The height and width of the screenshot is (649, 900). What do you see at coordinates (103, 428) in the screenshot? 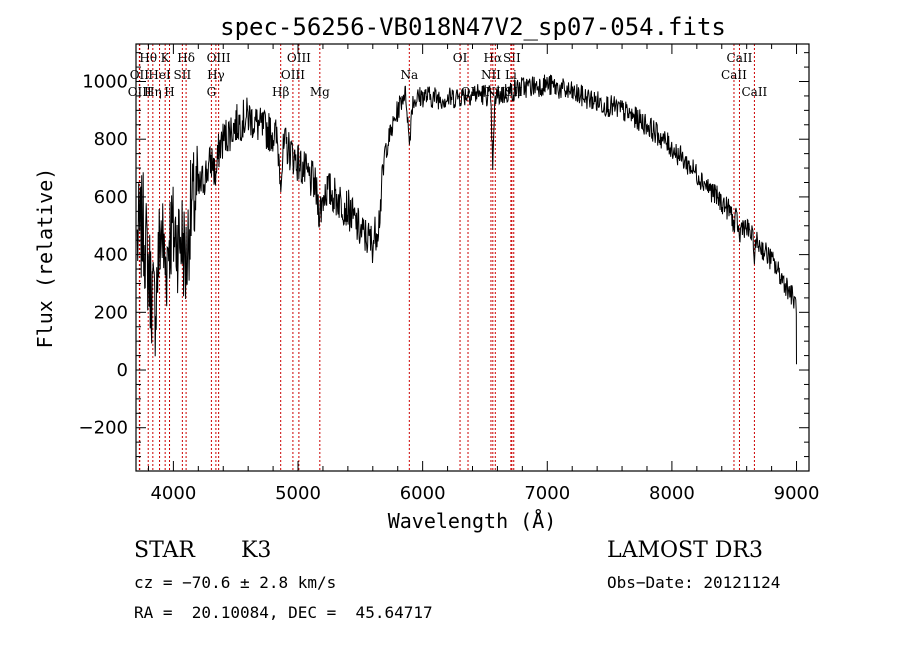
I see `y-tick-label: −200` at bounding box center [103, 428].